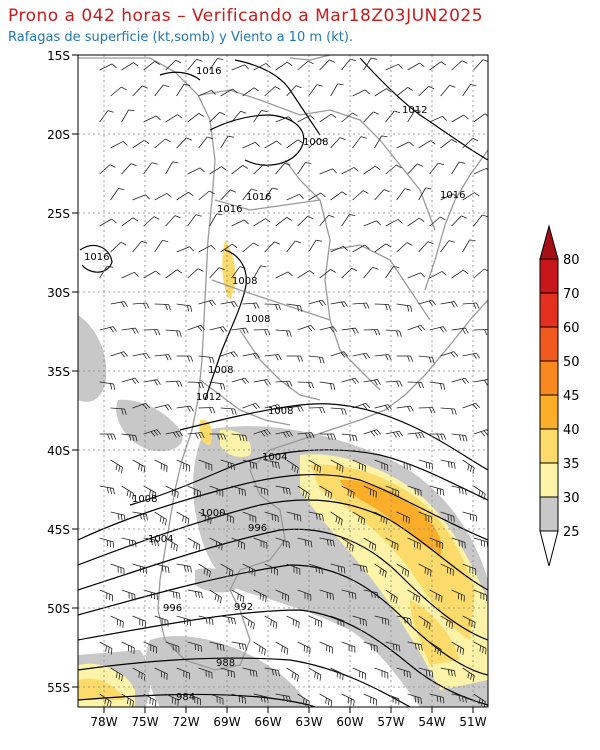 The width and height of the screenshot is (600, 750). What do you see at coordinates (315, 142) in the screenshot?
I see `isobar-label: 1008` at bounding box center [315, 142].